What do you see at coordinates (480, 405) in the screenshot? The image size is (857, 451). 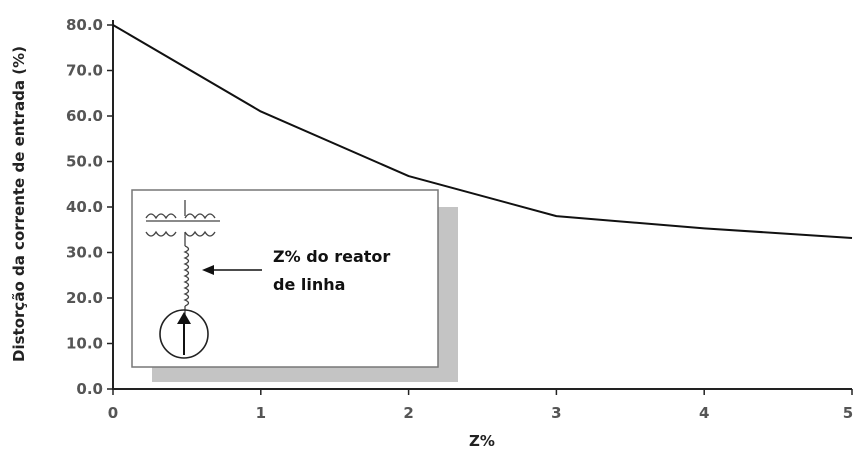 I see `x-axis-ticks: 0 1 2 3 4 5` at bounding box center [480, 405].